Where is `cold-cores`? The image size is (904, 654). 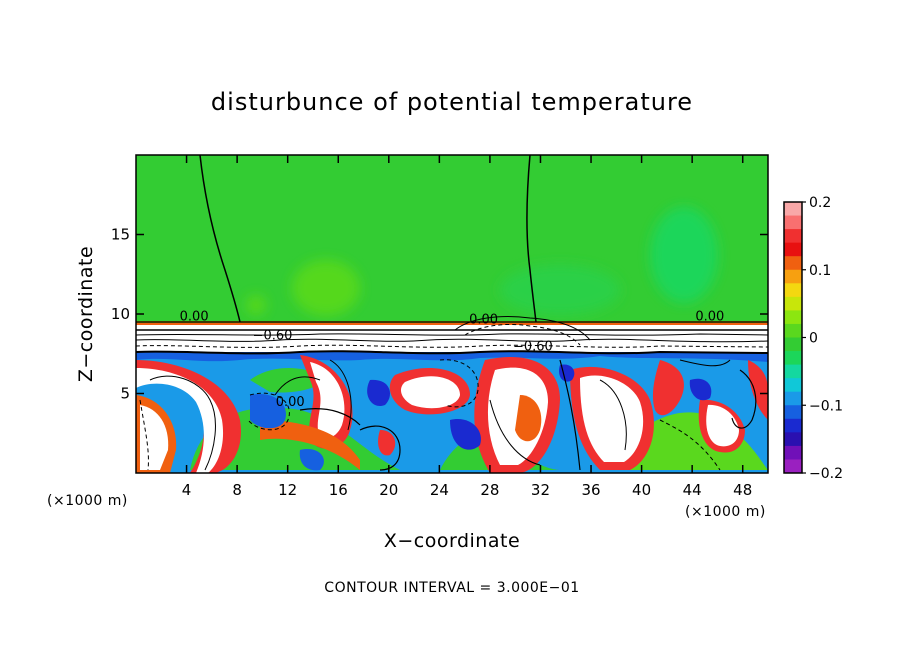
cold-cores is located at coordinates (481, 417).